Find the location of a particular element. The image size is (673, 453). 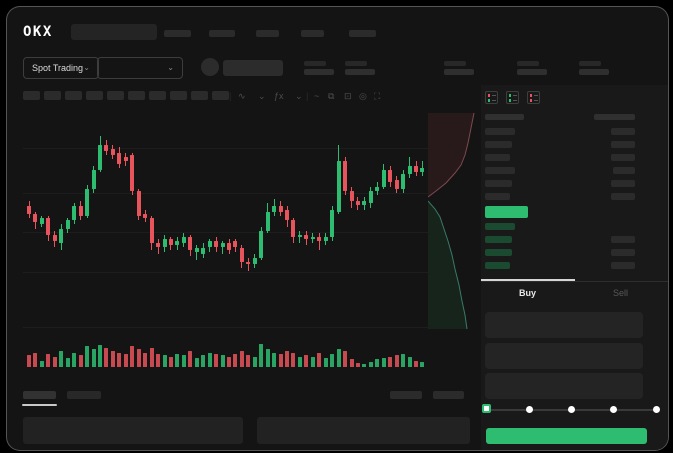

pair-selector-dropdown: ⌄ is located at coordinates (140, 68).